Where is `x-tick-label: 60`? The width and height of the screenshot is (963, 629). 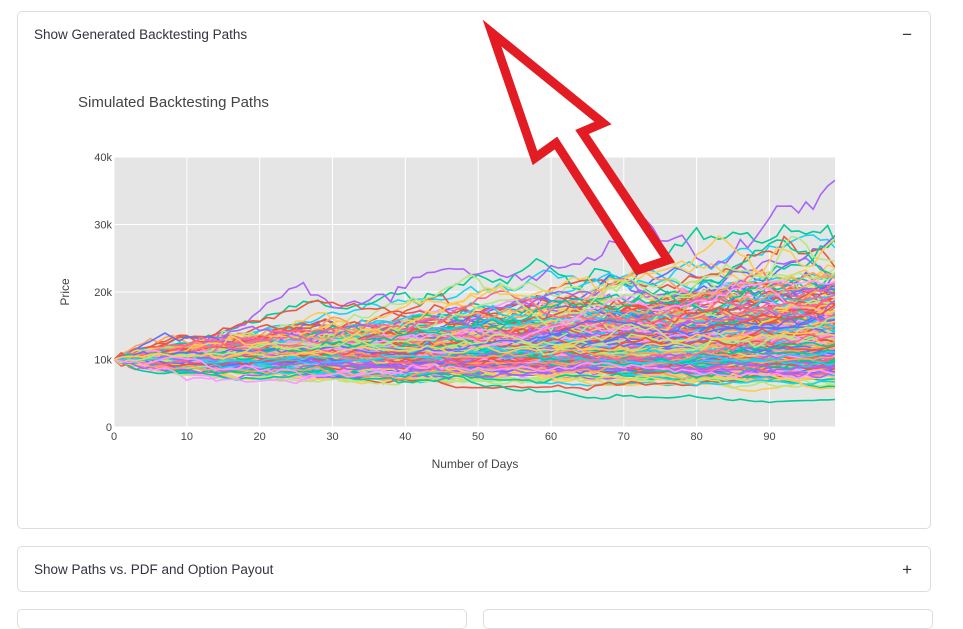
x-tick-label: 60 is located at coordinates (551, 437).